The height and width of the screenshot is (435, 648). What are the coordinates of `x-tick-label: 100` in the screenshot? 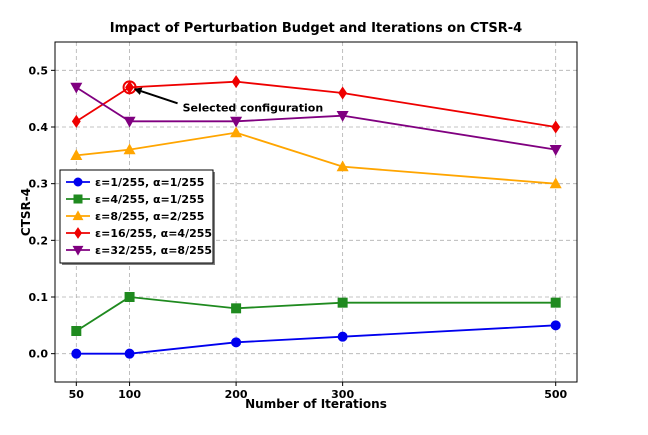 It's located at (129, 394).